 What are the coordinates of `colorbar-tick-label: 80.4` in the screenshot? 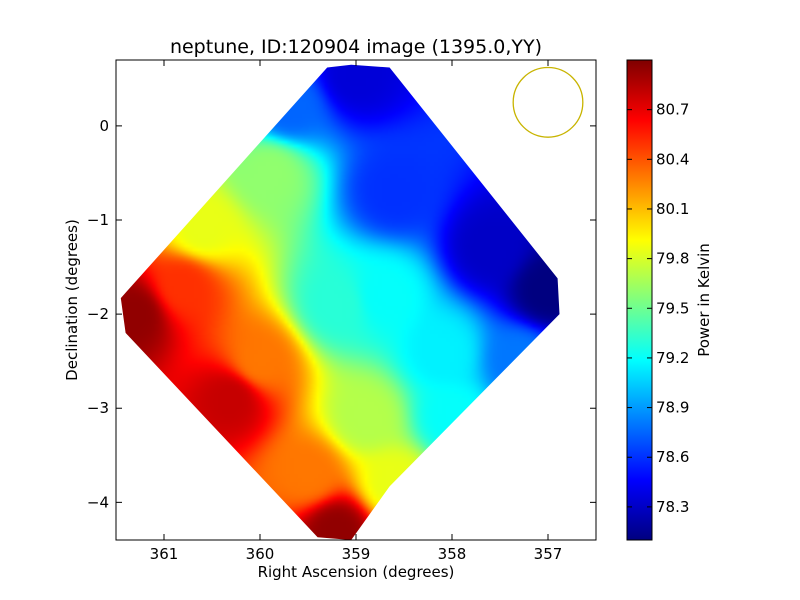 It's located at (672, 159).